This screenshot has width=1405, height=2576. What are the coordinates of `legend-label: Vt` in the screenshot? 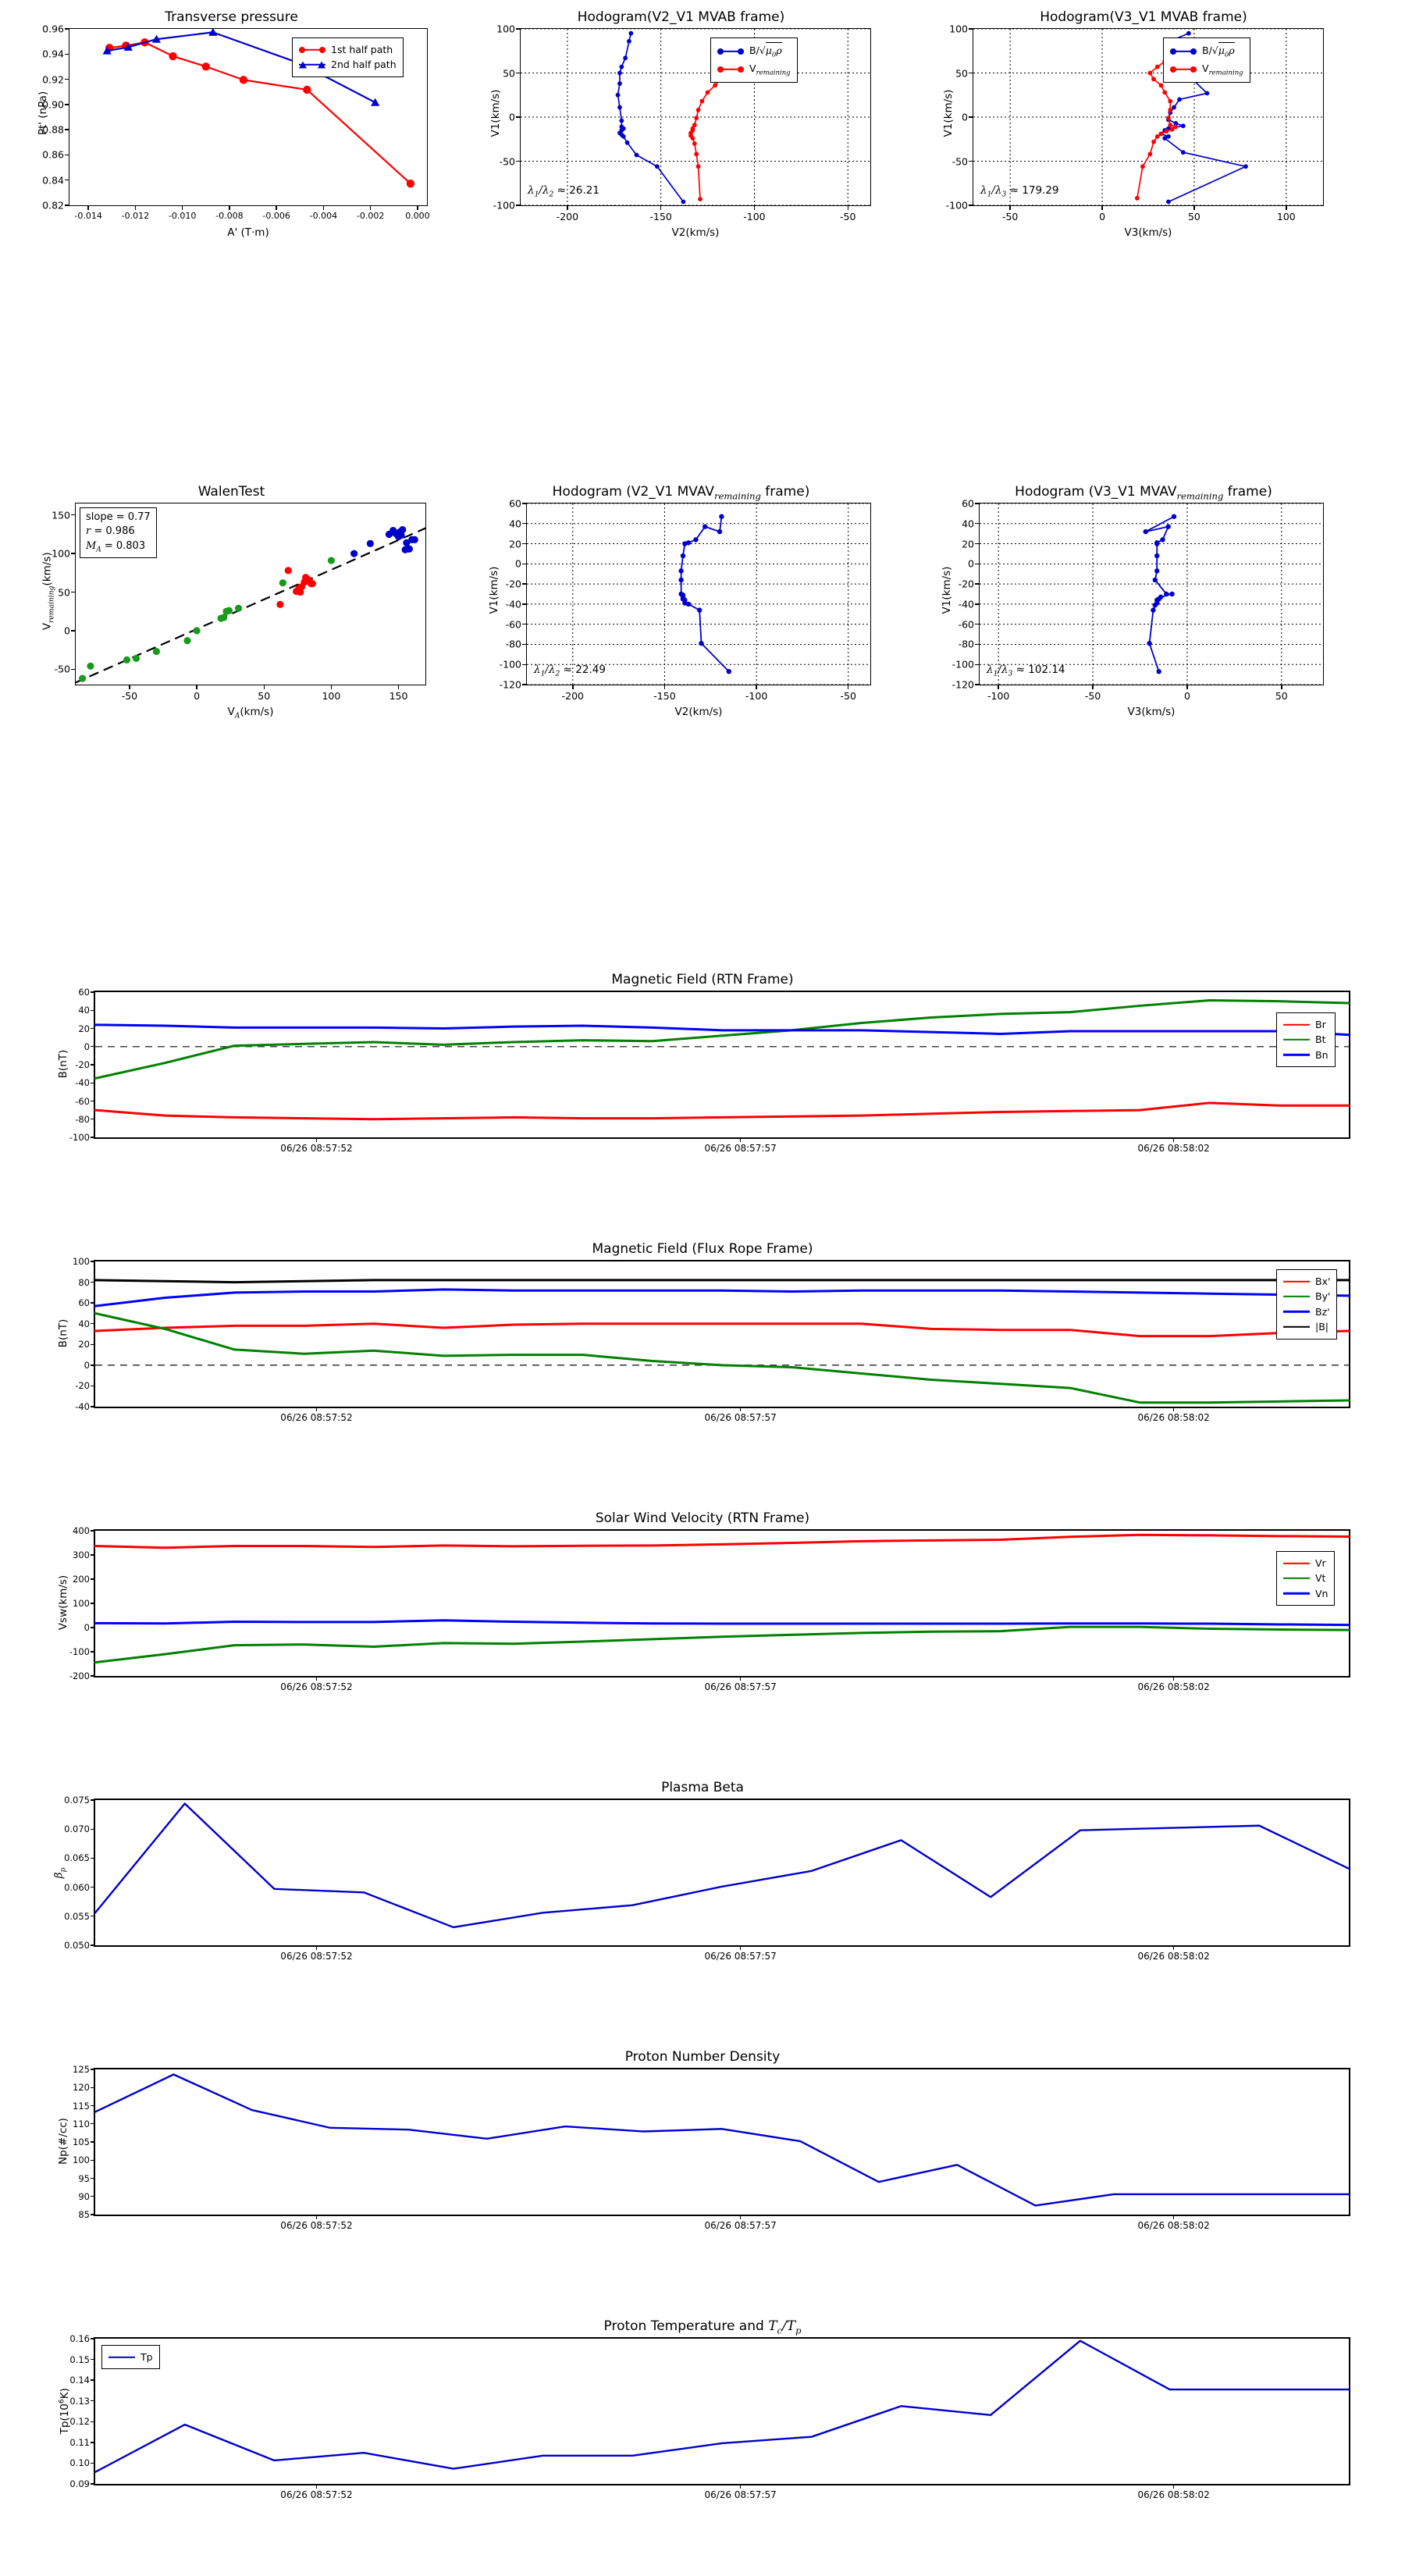 It's located at (1320, 1578).